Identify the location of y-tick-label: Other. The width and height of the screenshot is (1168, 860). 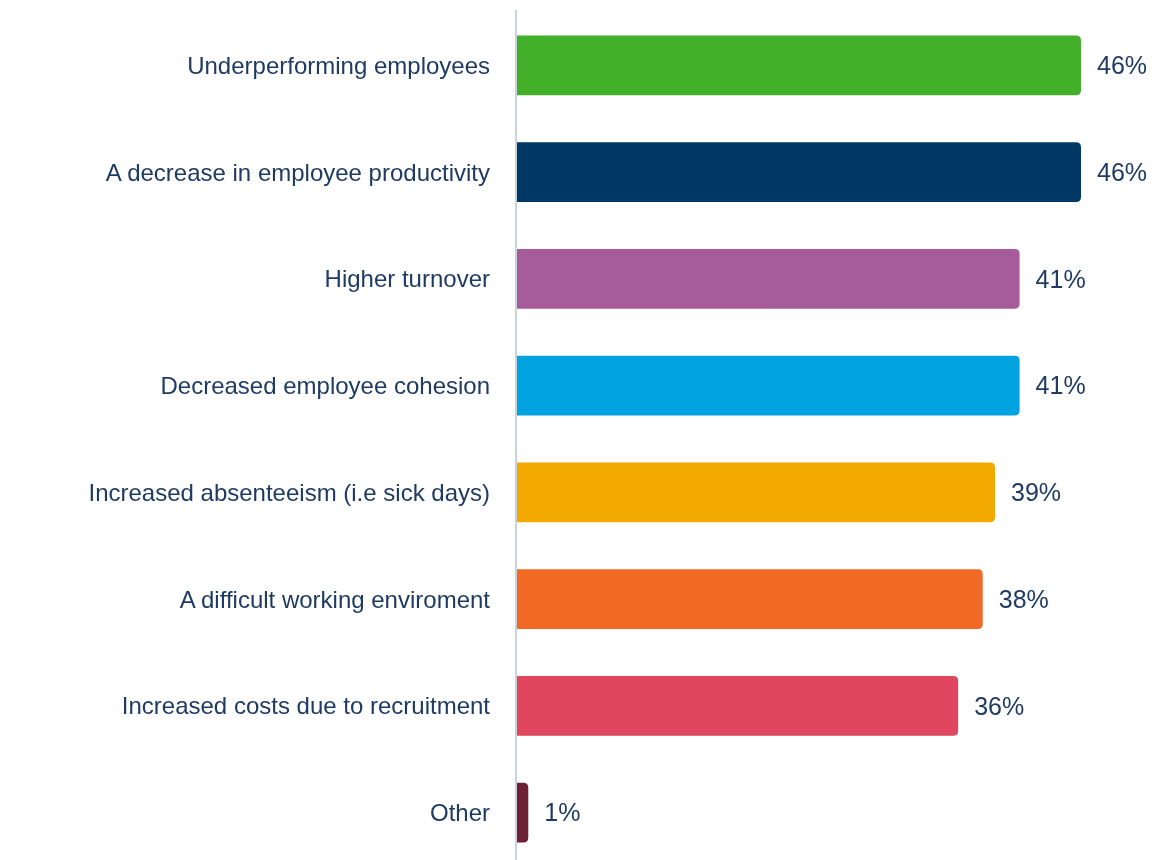
(459, 813).